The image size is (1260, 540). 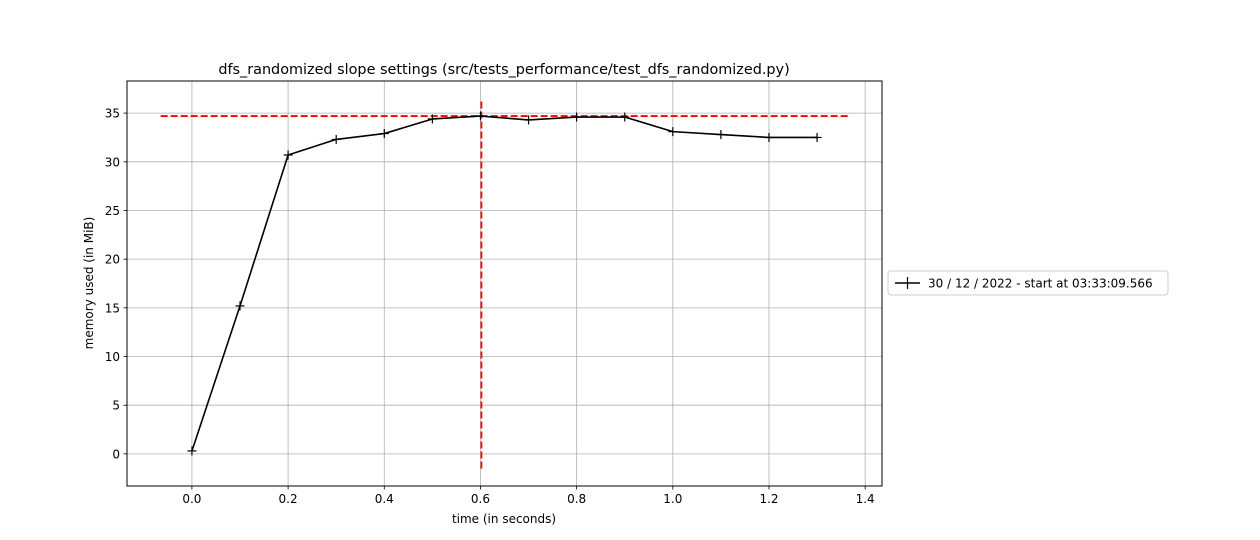 What do you see at coordinates (504, 519) in the screenshot?
I see `x-axis-label: time (in seconds)` at bounding box center [504, 519].